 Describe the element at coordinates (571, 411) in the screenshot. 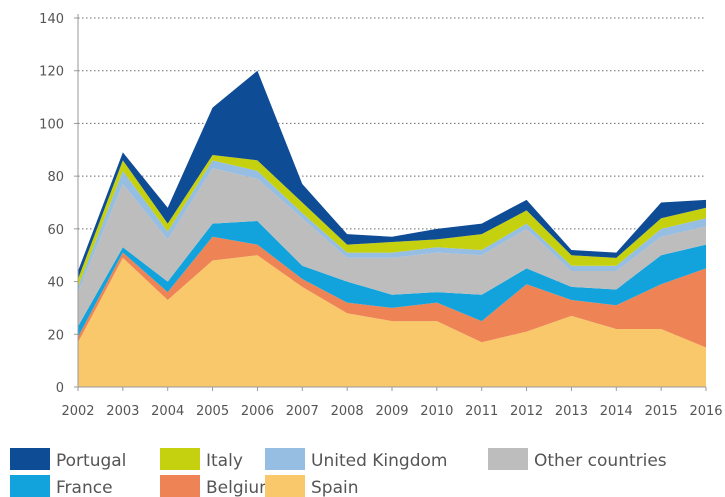

I see `x-tick-label-2013: 2013` at that location.